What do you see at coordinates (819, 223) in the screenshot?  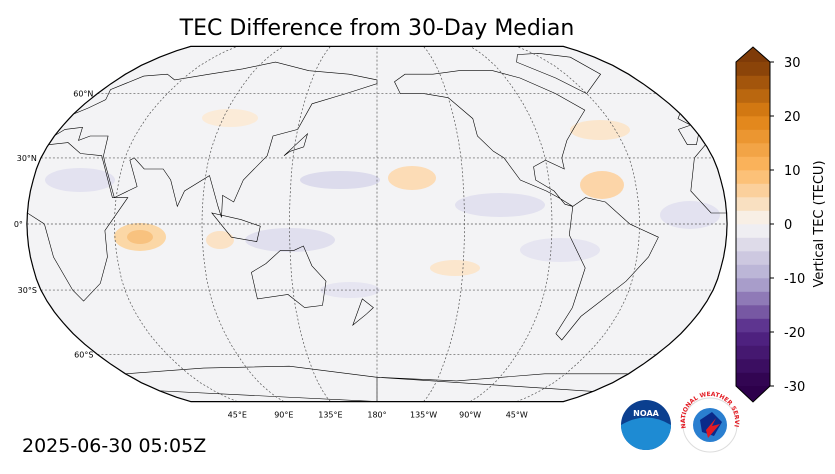 I see `colorbar-label: Vertical TEC (TECU)` at bounding box center [819, 223].